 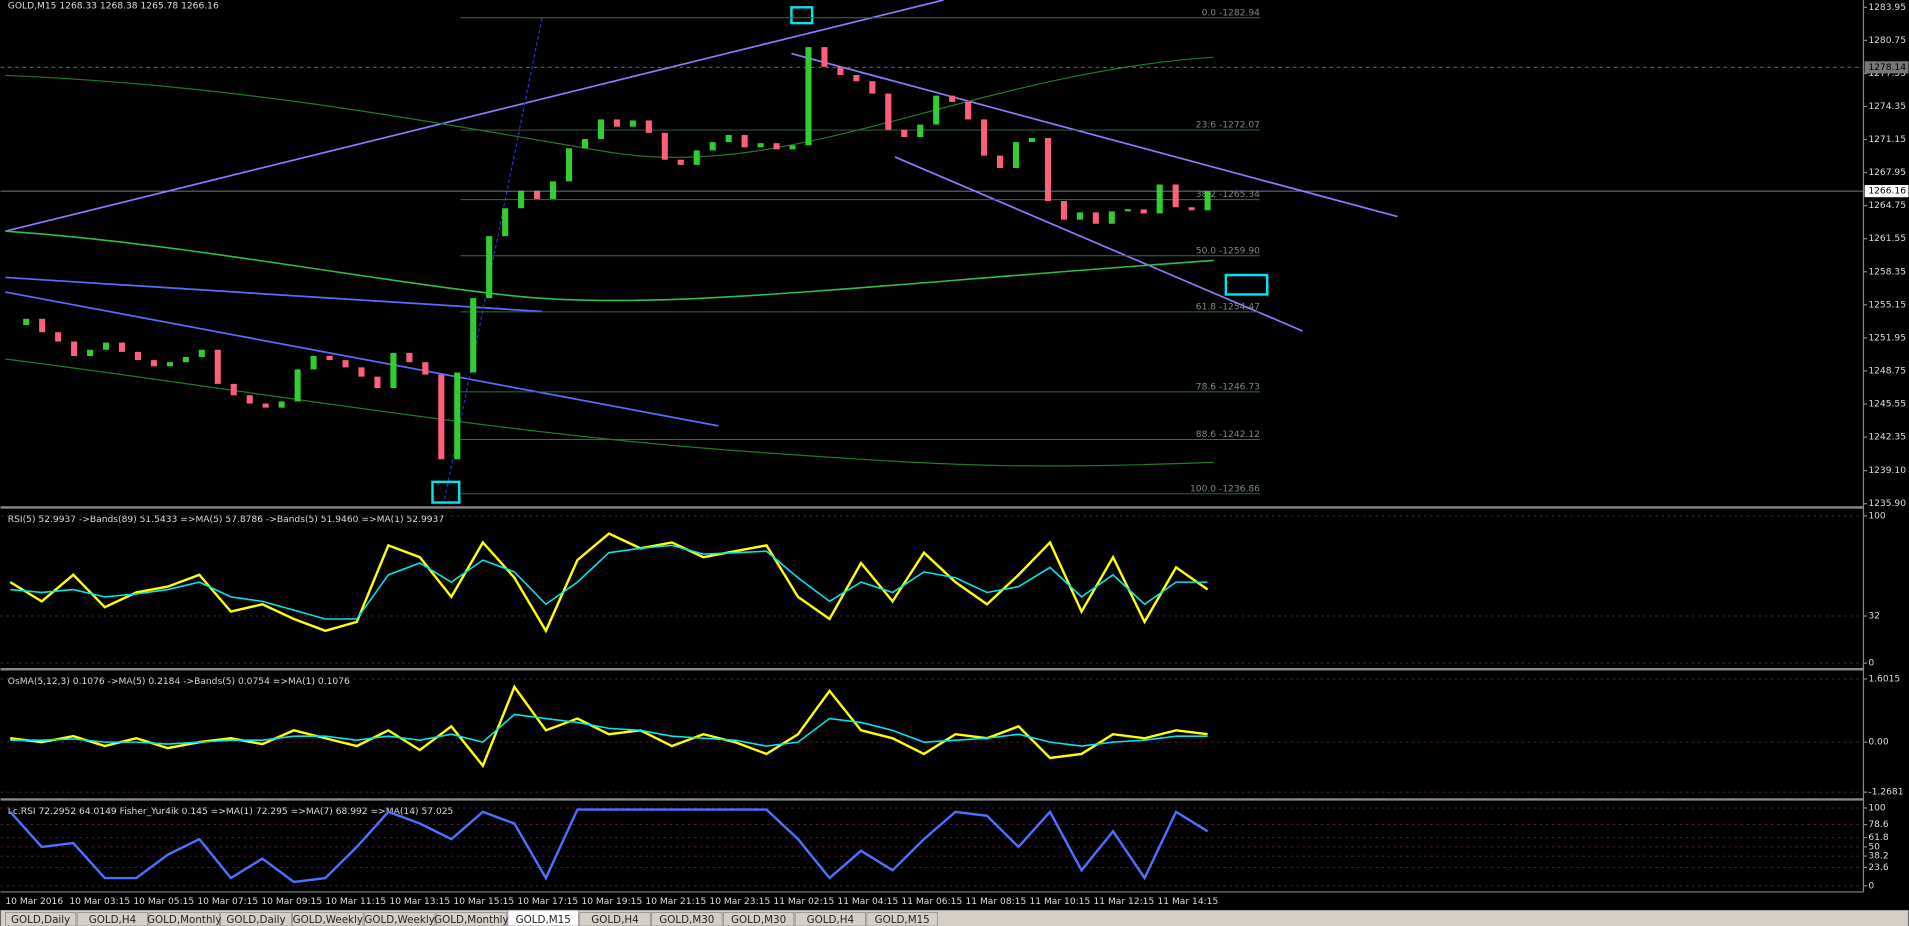 I want to click on x-tick-label: 10 Mar 17:15, so click(x=547, y=902).